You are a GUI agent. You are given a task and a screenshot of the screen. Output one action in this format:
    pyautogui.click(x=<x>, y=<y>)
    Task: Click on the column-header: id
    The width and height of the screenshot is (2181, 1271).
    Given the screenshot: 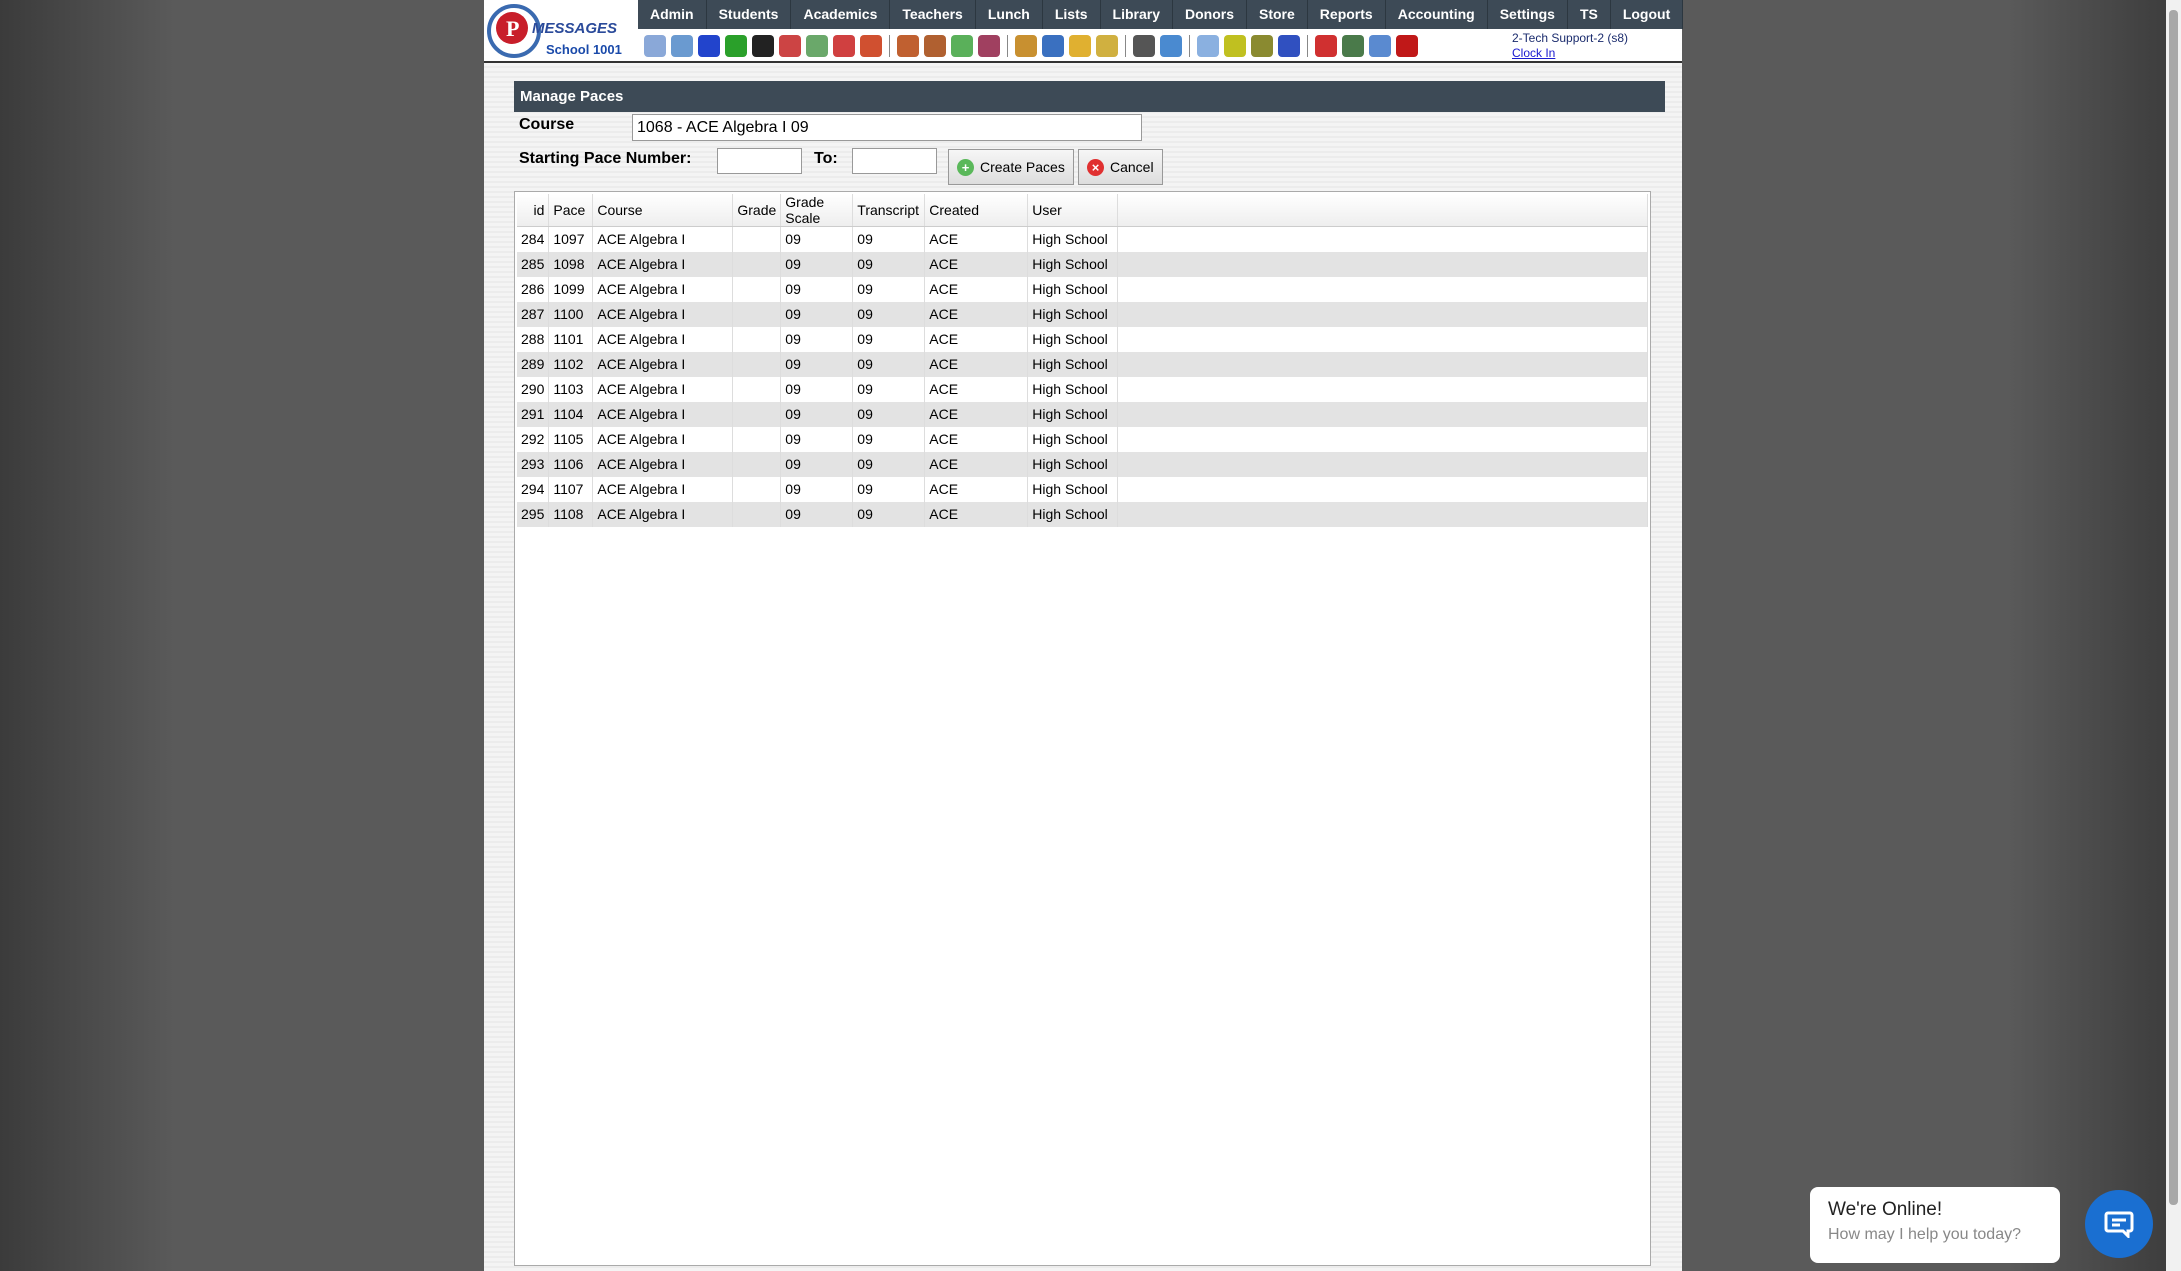 What is the action you would take?
    pyautogui.click(x=533, y=210)
    